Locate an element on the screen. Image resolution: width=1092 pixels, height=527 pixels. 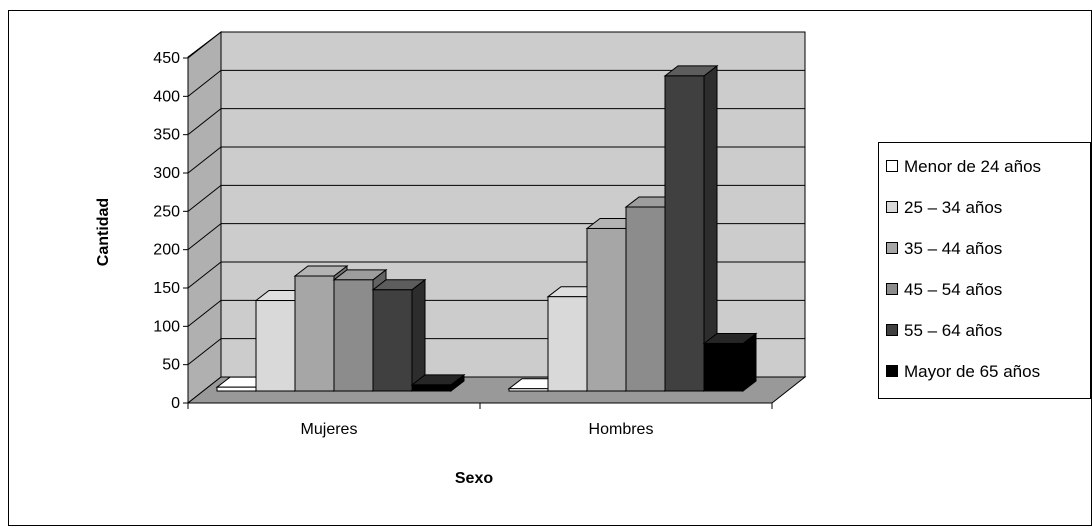
legend-item: Mayor de 65 años is located at coordinates (963, 371).